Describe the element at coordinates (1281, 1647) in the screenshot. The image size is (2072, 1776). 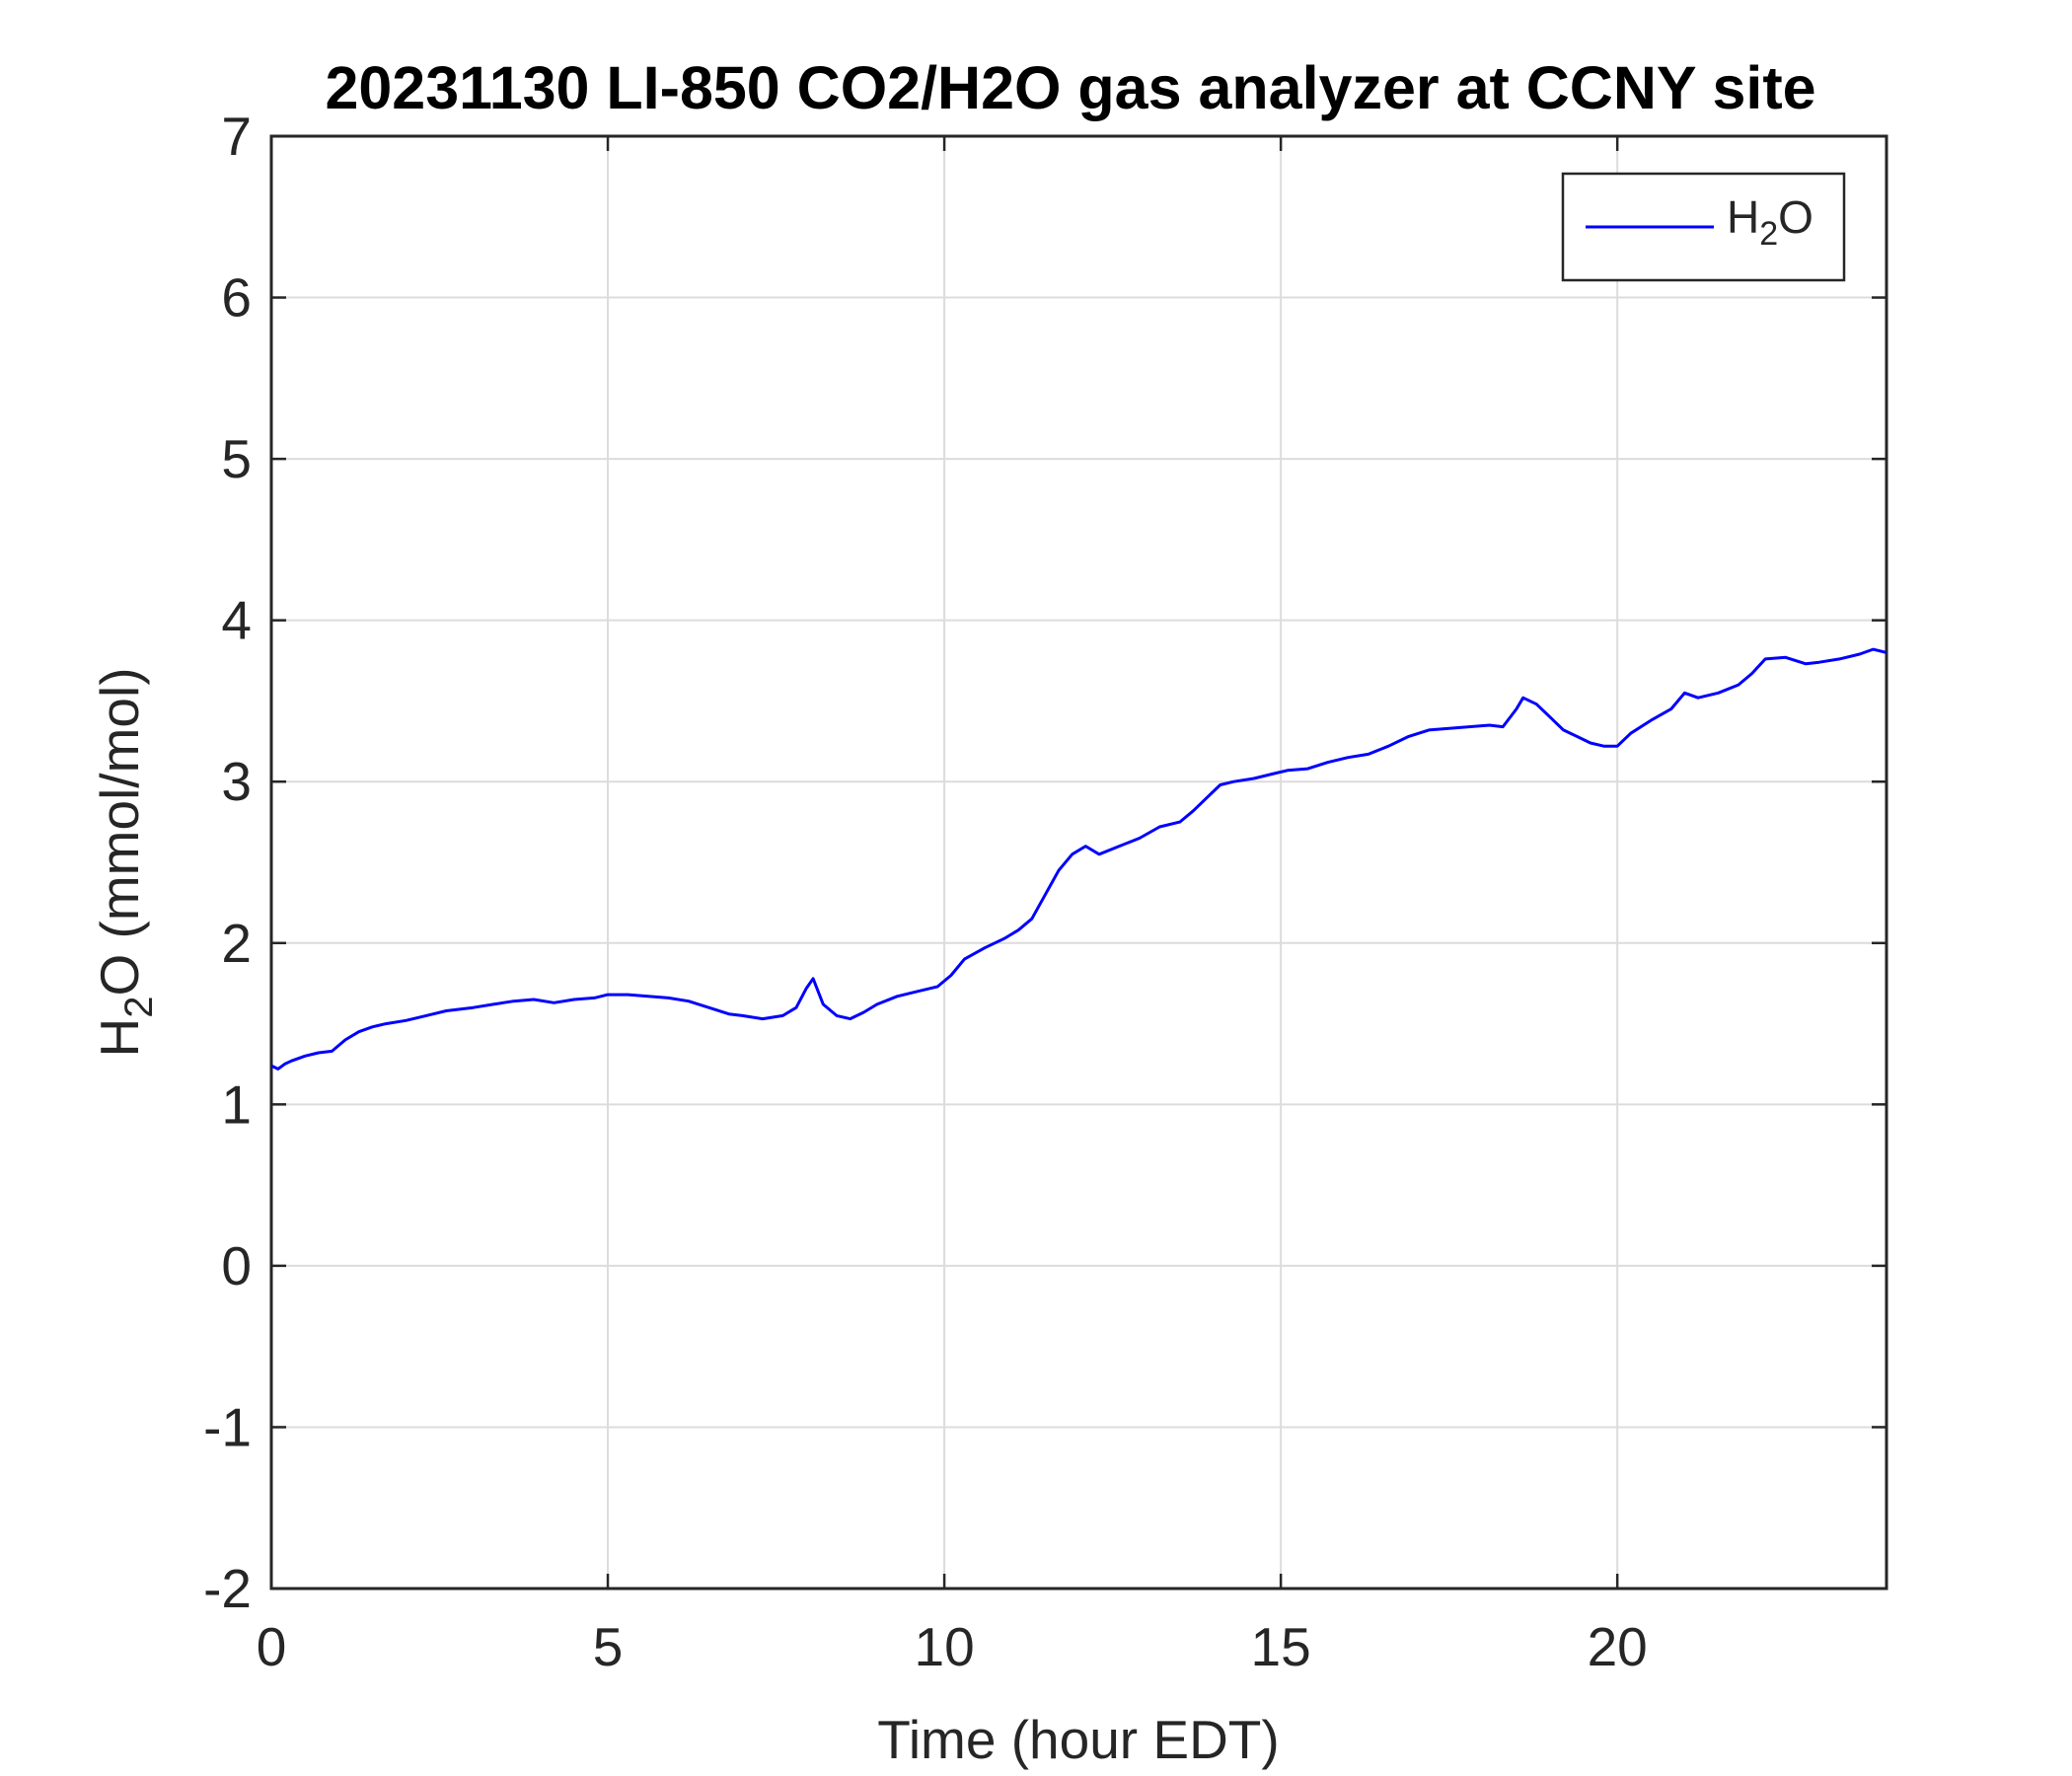
I see `x-tick-label: 15` at that location.